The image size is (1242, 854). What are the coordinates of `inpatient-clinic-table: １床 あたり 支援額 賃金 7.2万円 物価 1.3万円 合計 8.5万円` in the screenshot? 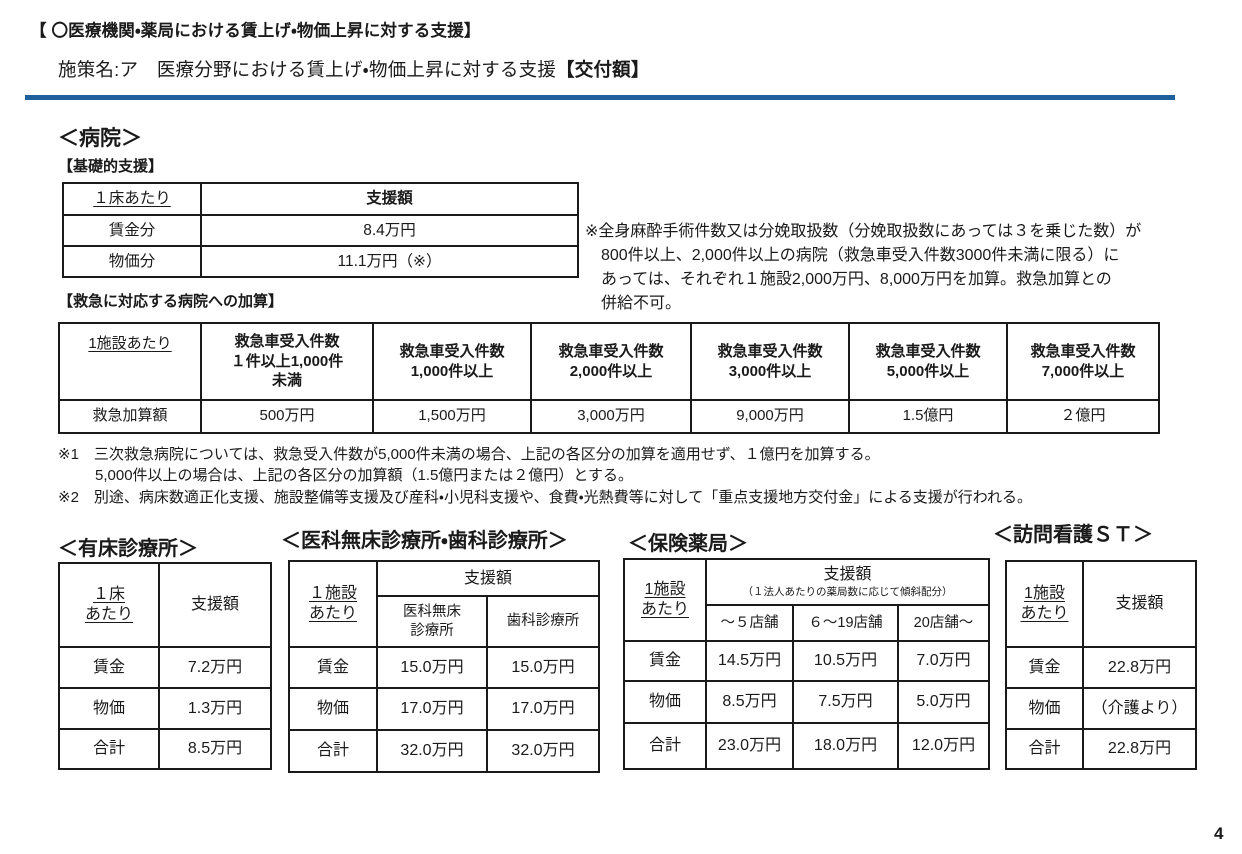 It's located at (165, 666).